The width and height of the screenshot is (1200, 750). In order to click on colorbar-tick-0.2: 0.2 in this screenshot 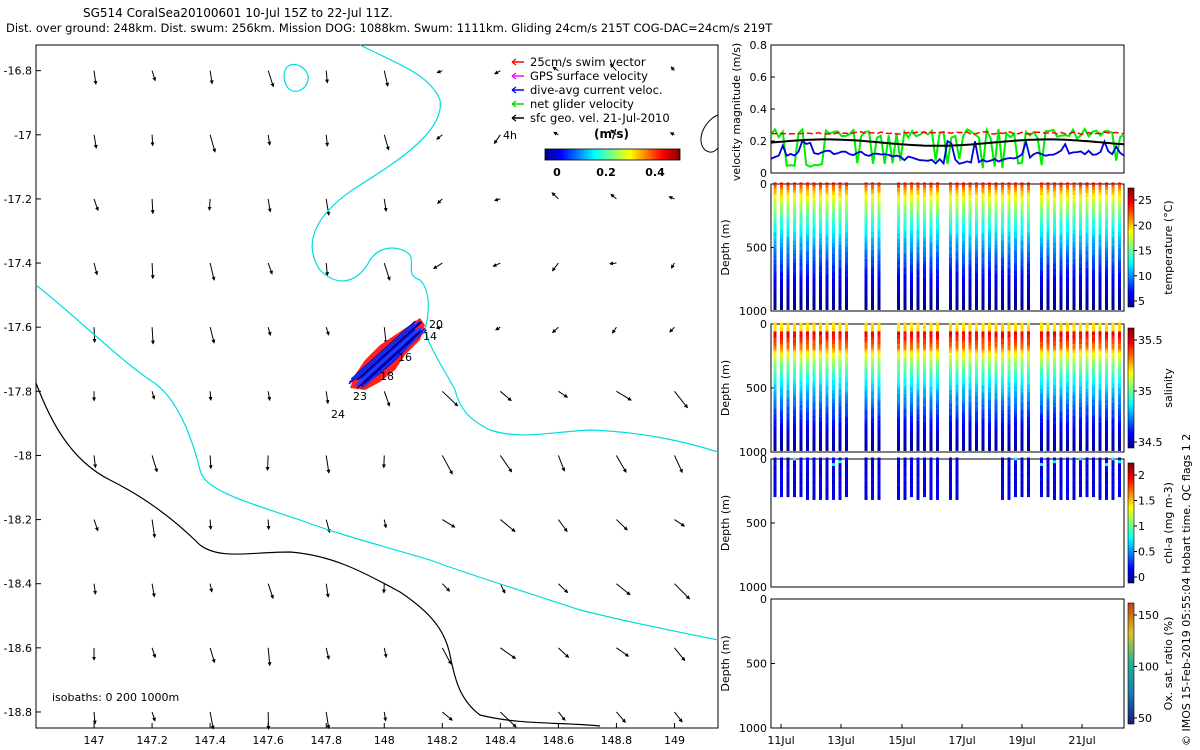, I will do `click(606, 172)`.